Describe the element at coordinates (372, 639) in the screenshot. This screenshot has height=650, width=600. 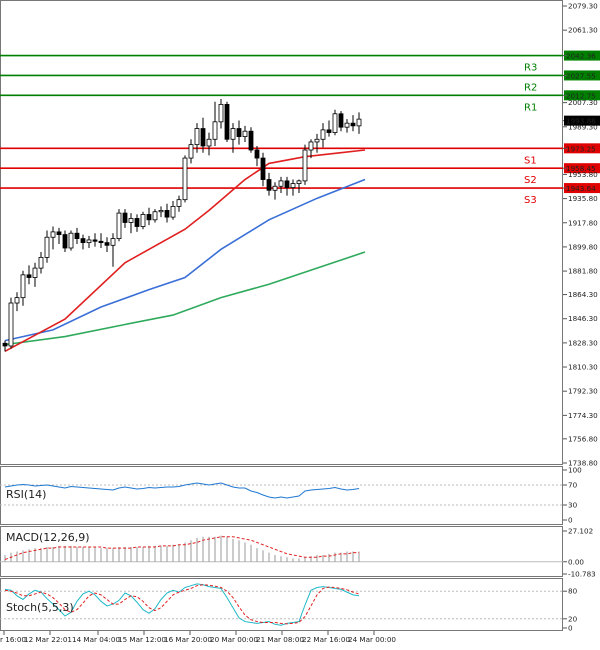
I see `x-tick-label: 24 Mar 00:00` at that location.